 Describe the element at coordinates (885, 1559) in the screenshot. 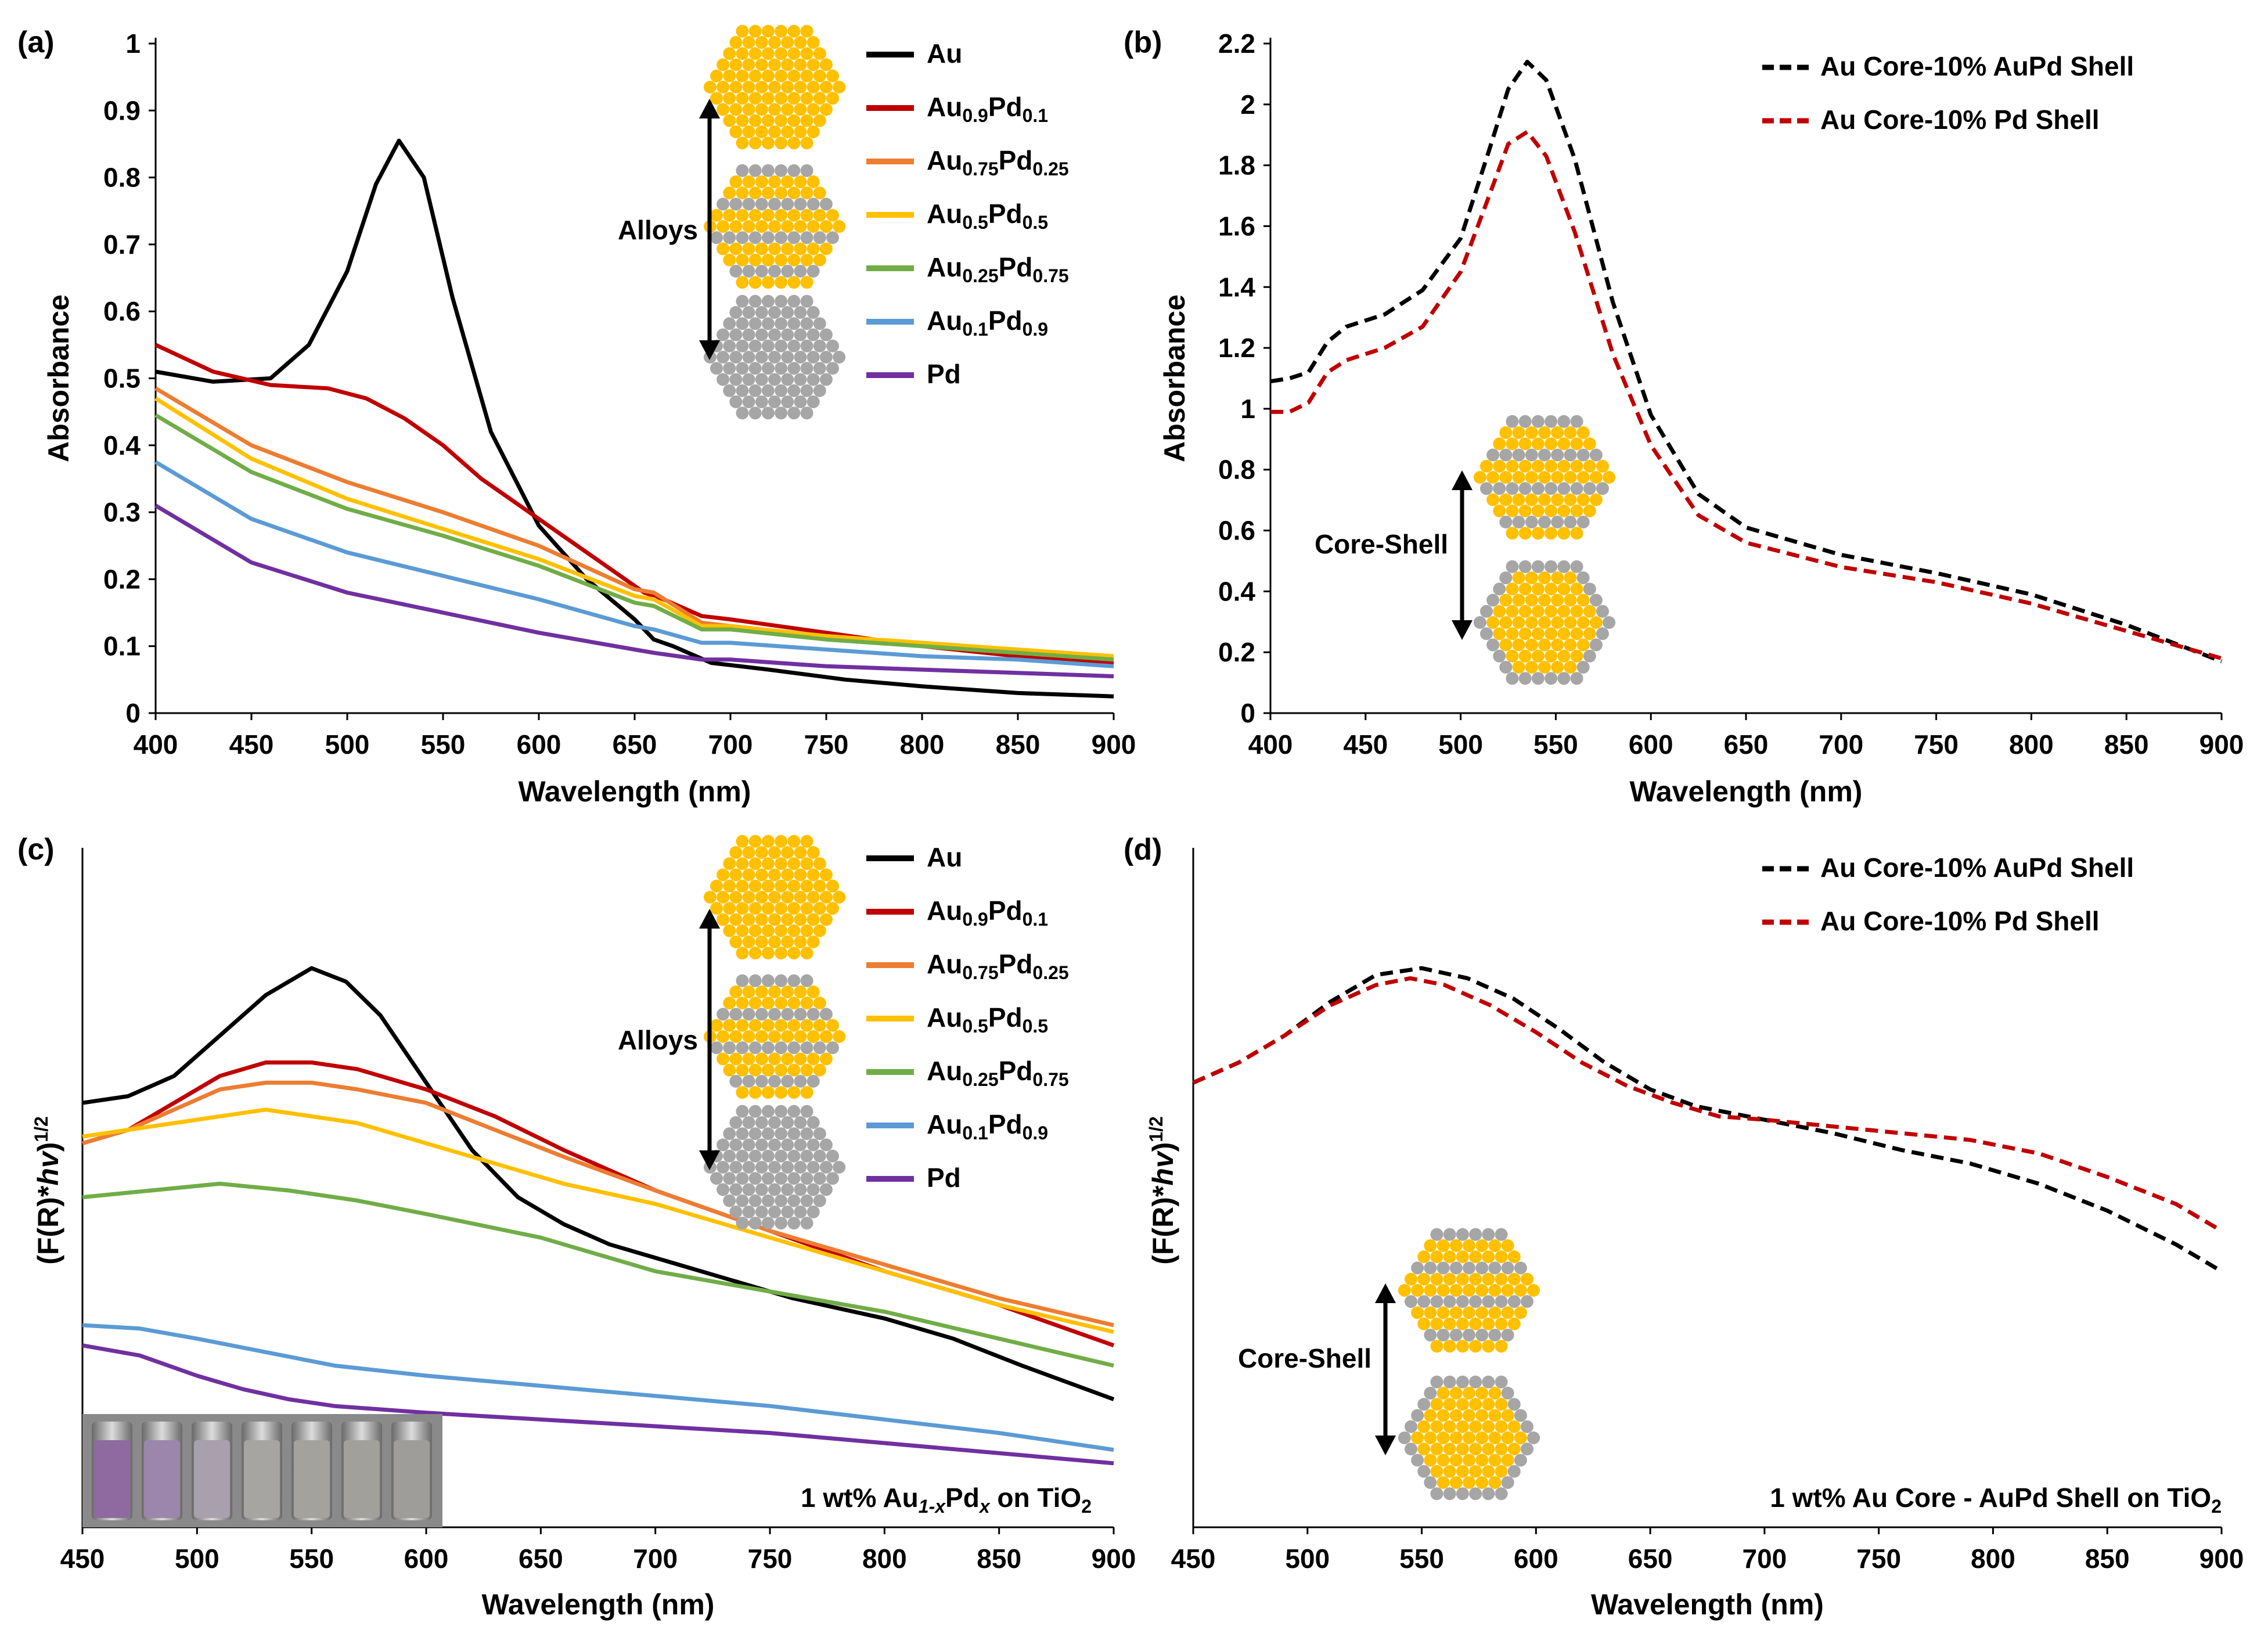

I see `x-tick-label: 800` at that location.